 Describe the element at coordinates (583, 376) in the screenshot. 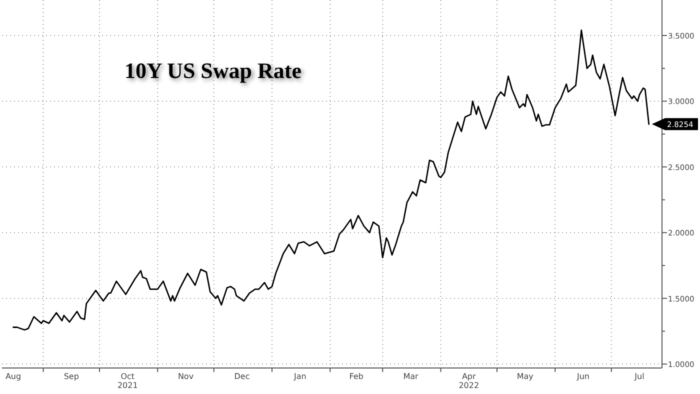

I see `x-tick-label: Jun` at that location.